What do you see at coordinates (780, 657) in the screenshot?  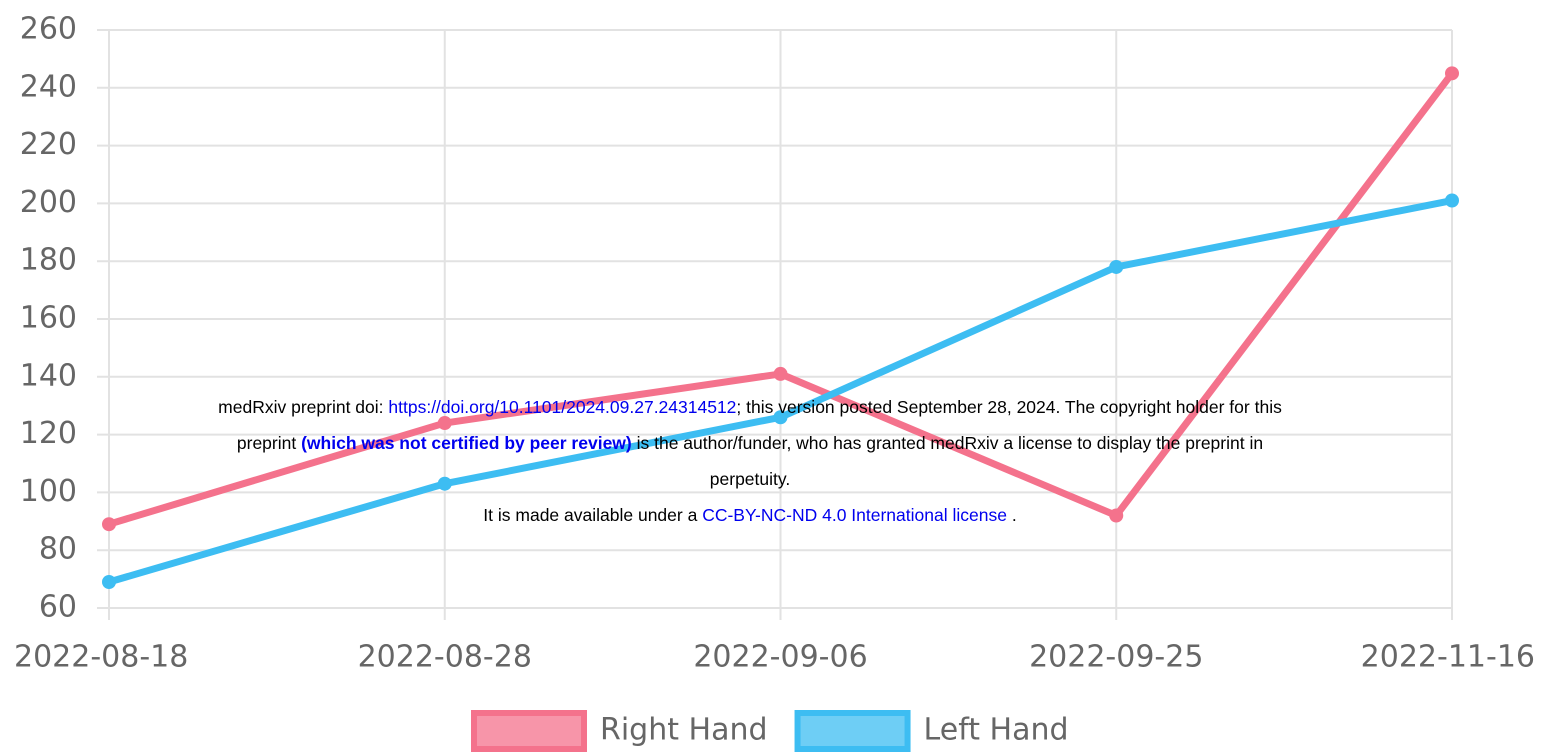 I see `x-tick-label: 2022-09-06` at bounding box center [780, 657].